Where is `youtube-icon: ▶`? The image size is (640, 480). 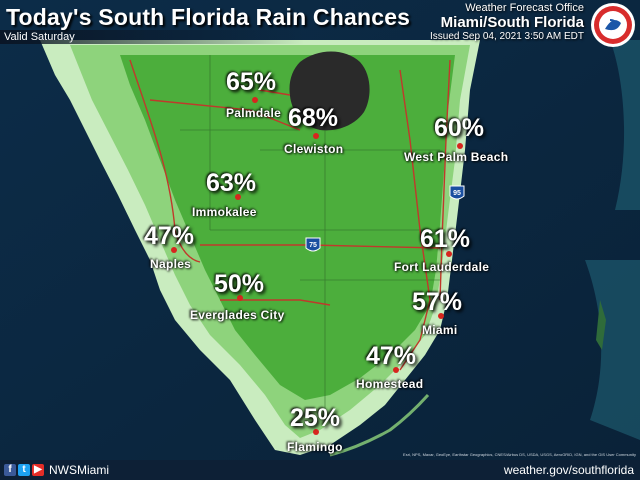 youtube-icon: ▶ is located at coordinates (38, 470).